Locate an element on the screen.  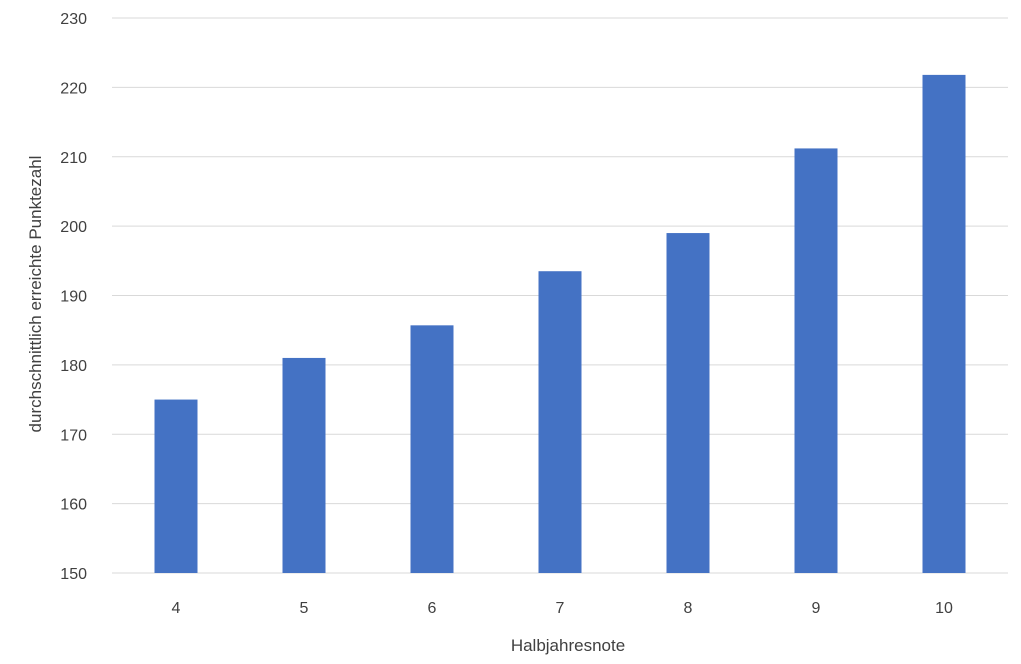
x-tick-label: 10 is located at coordinates (944, 608).